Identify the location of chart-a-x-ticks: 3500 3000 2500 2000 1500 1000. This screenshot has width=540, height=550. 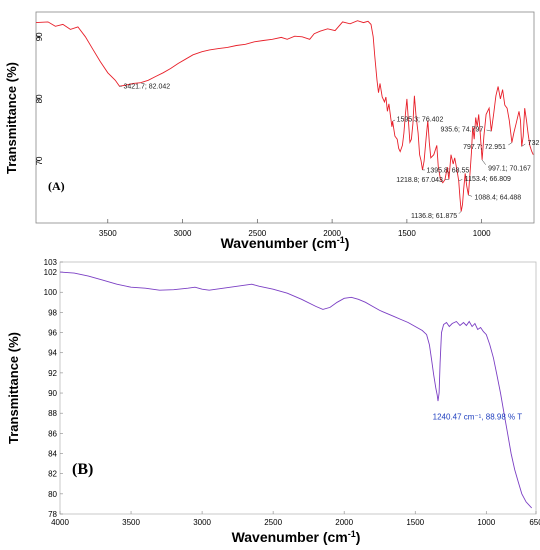
(295, 228).